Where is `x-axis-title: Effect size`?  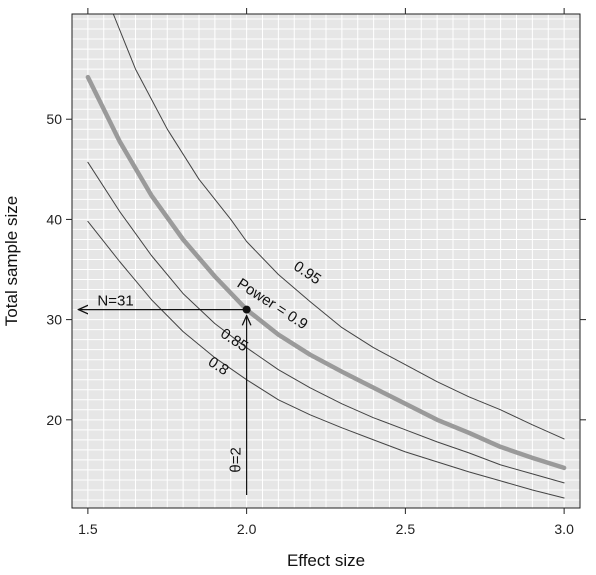
x-axis-title: Effect size is located at coordinates (326, 560).